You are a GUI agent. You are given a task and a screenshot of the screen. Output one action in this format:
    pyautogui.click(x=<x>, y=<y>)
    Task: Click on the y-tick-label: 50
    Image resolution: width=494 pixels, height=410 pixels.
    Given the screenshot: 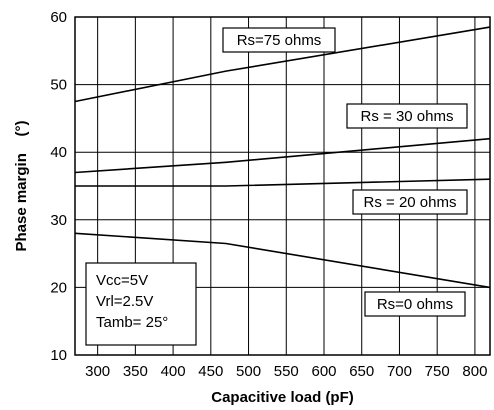 What is the action you would take?
    pyautogui.click(x=58, y=85)
    